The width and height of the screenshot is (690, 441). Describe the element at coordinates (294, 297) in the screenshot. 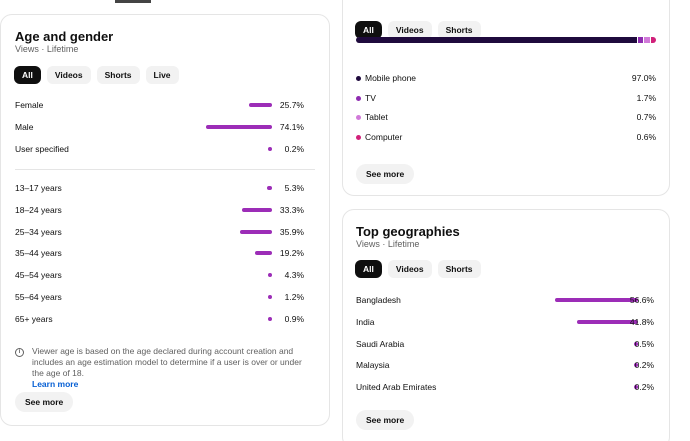

I see `row-value: 1.2%` at that location.